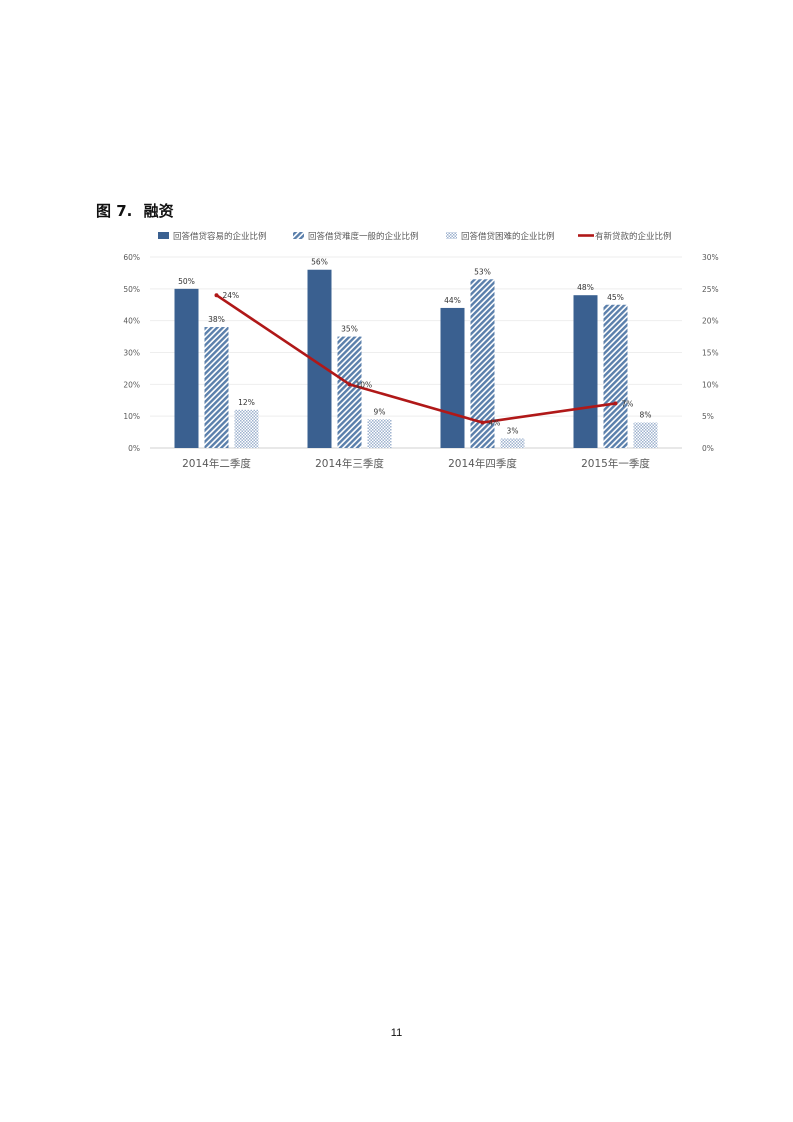 The image size is (793, 1122). What do you see at coordinates (452, 300) in the screenshot?
I see `bar-data-label: 44%` at bounding box center [452, 300].